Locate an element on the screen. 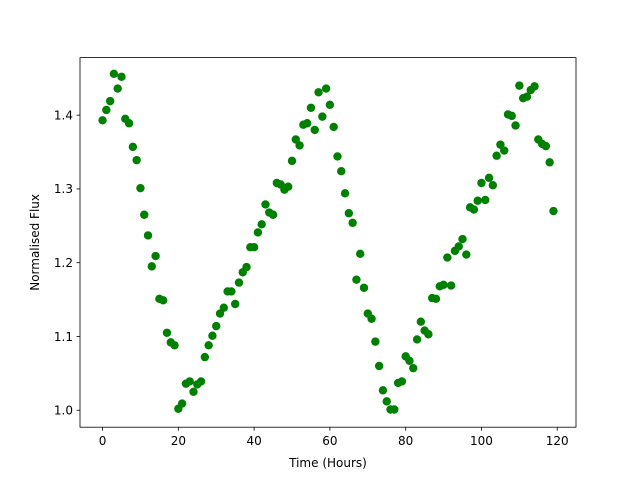 The height and width of the screenshot is (480, 640). y-axis-ticks: 1.0 1.1 1.2 1.3 1.4 is located at coordinates (67, 263).